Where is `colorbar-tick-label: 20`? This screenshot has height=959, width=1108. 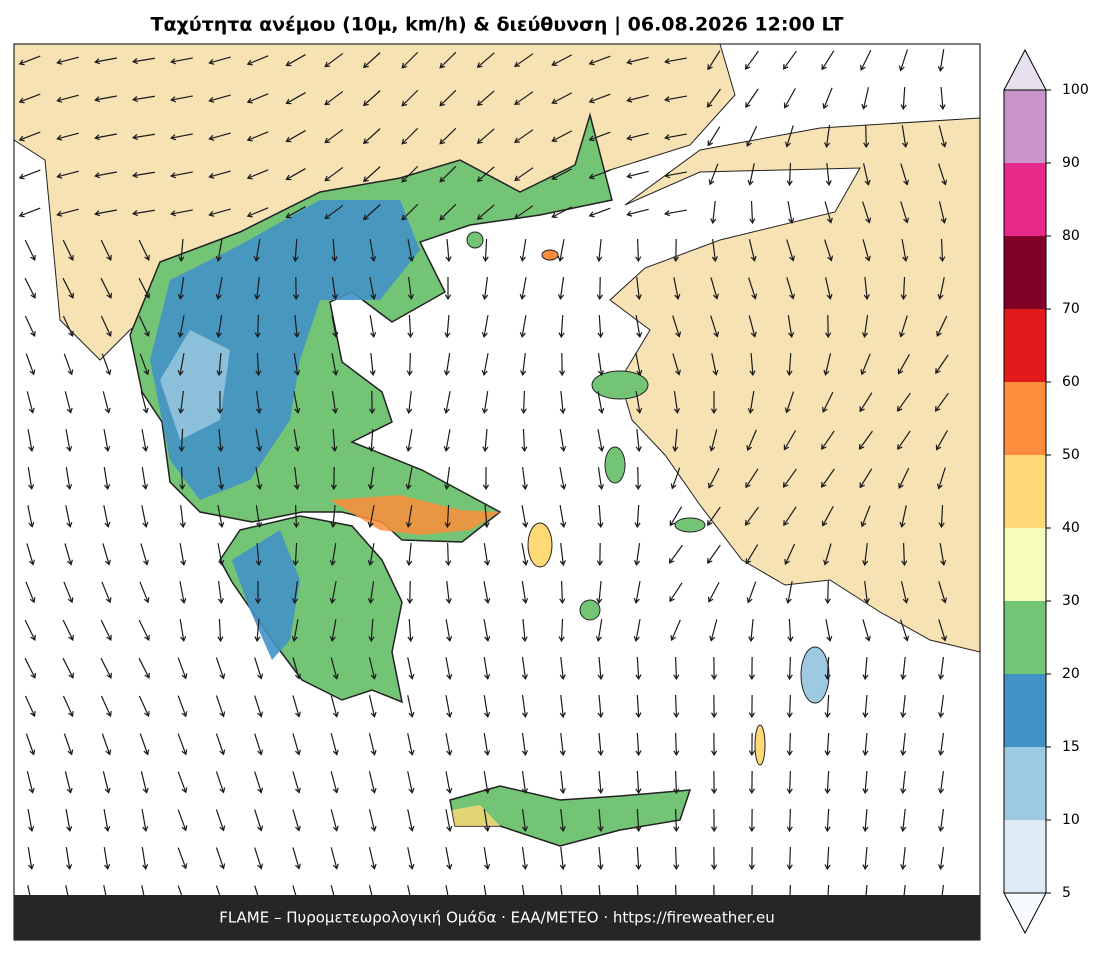 colorbar-tick-label: 20 is located at coordinates (1071, 674).